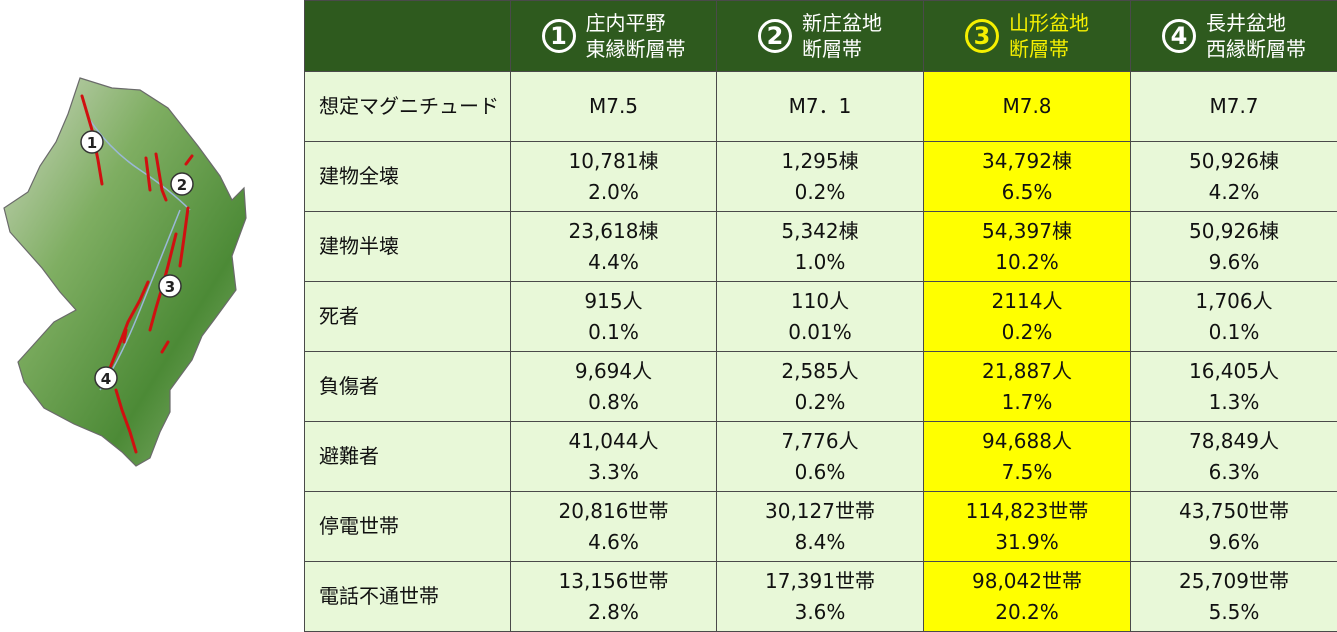 The height and width of the screenshot is (632, 1337). I want to click on cell-value: 94,688人, so click(1027, 440).